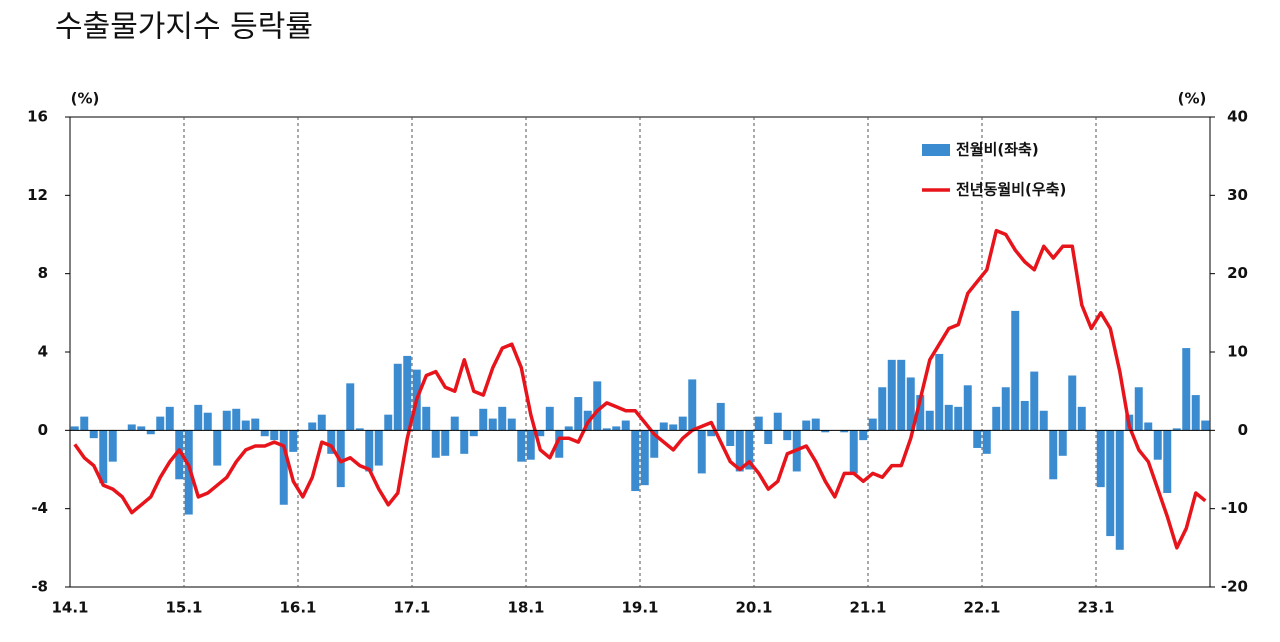  What do you see at coordinates (867, 608) in the screenshot?
I see `x-tick-label: 21.1` at bounding box center [867, 608].